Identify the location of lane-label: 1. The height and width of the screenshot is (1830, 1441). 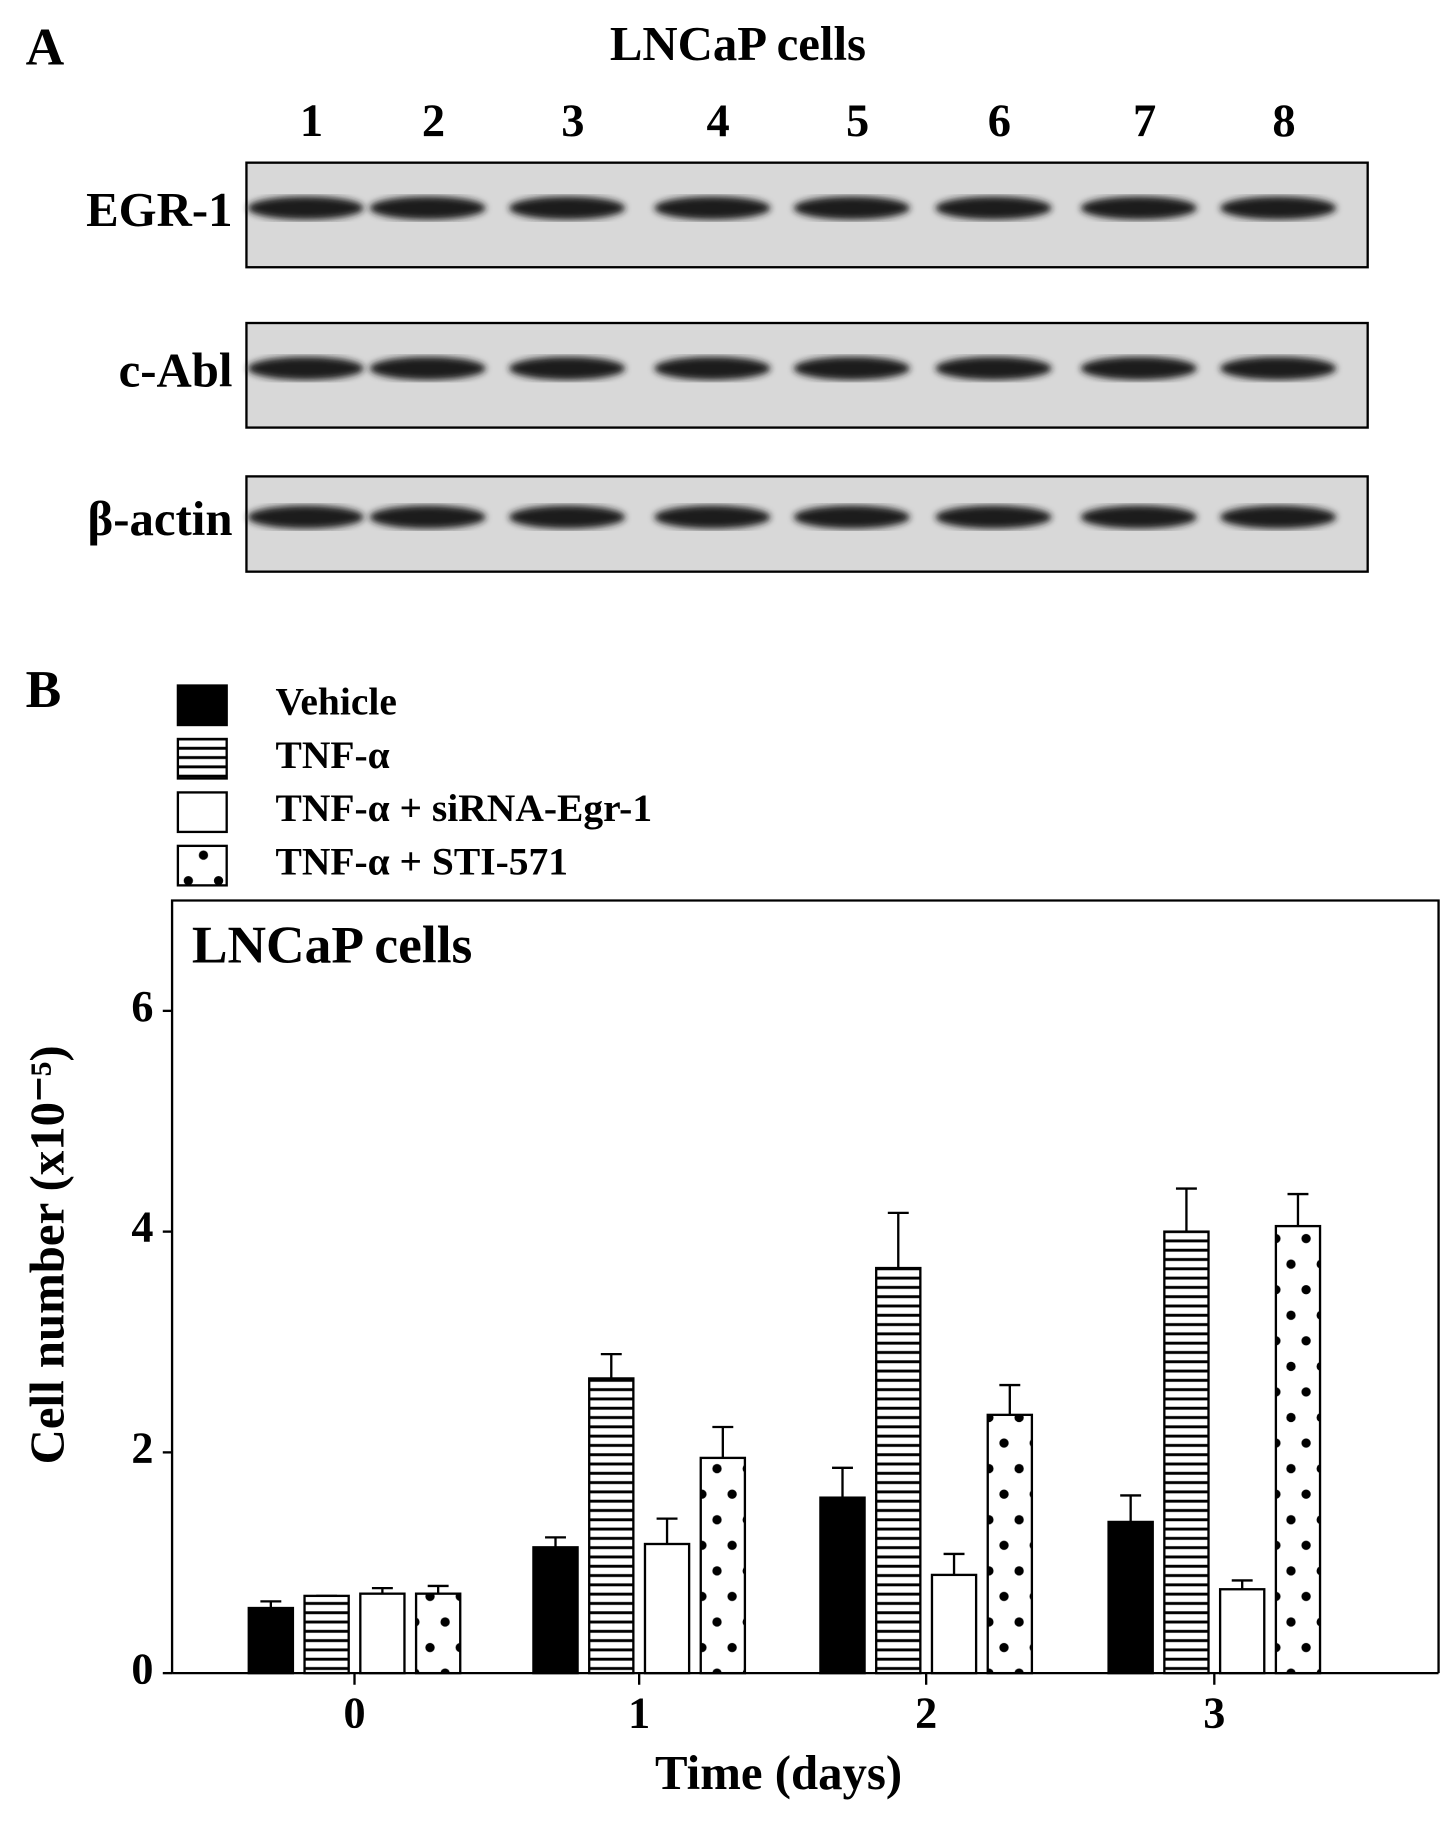
(311, 121).